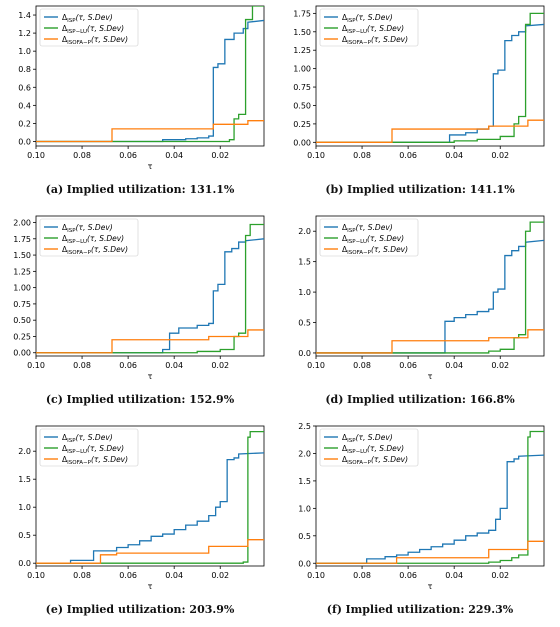 This screenshot has height=627, width=560. What do you see at coordinates (334, 189) in the screenshot?
I see `caption-b-label: (b)` at bounding box center [334, 189].